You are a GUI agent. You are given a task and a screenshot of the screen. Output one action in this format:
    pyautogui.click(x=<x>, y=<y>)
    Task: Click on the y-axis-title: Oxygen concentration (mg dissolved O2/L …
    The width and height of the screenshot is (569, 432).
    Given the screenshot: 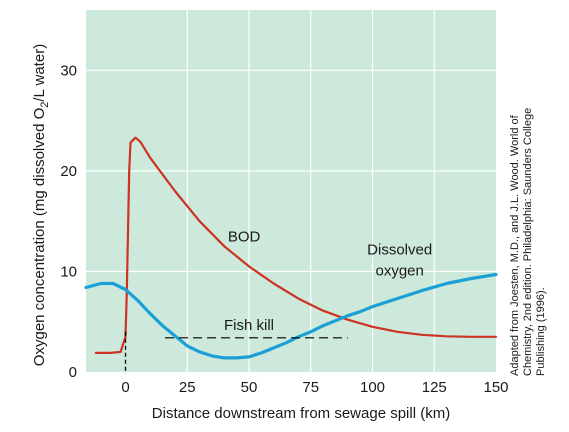 What is the action you would take?
    pyautogui.click(x=41, y=205)
    